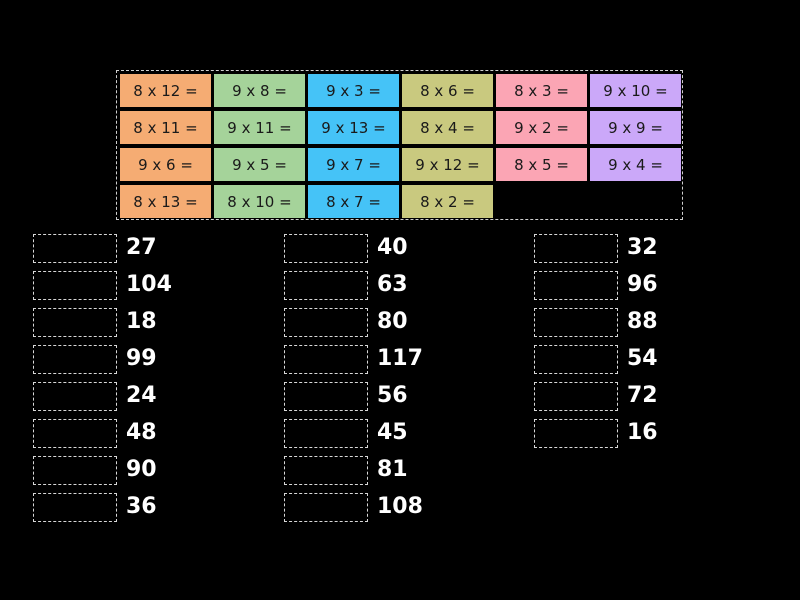  I want to click on answer-row: 81, so click(394, 474).